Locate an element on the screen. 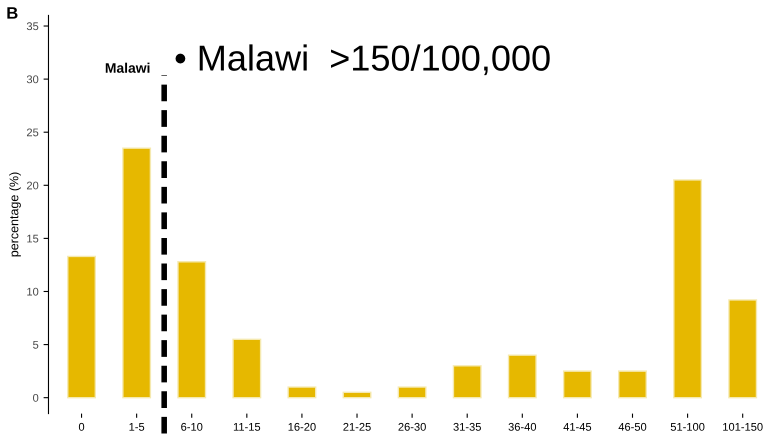 Image resolution: width=782 pixels, height=440 pixels. x-tick-label: 36-40 is located at coordinates (522, 426).